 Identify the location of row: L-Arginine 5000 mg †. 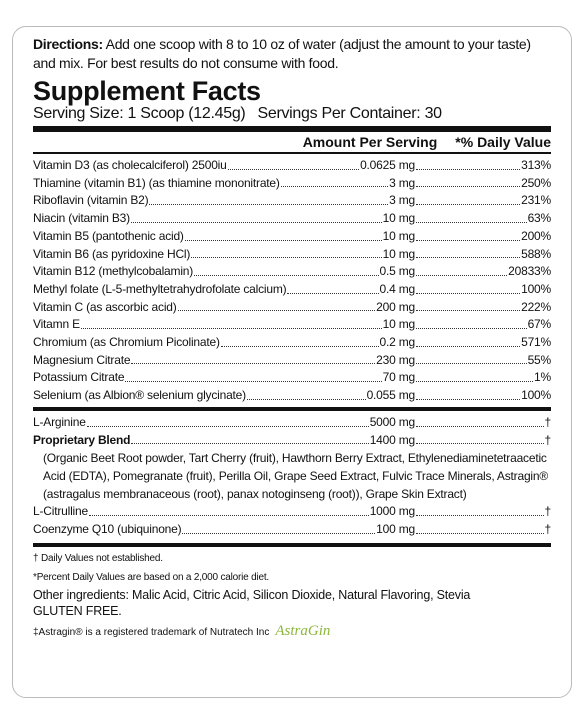
(292, 423).